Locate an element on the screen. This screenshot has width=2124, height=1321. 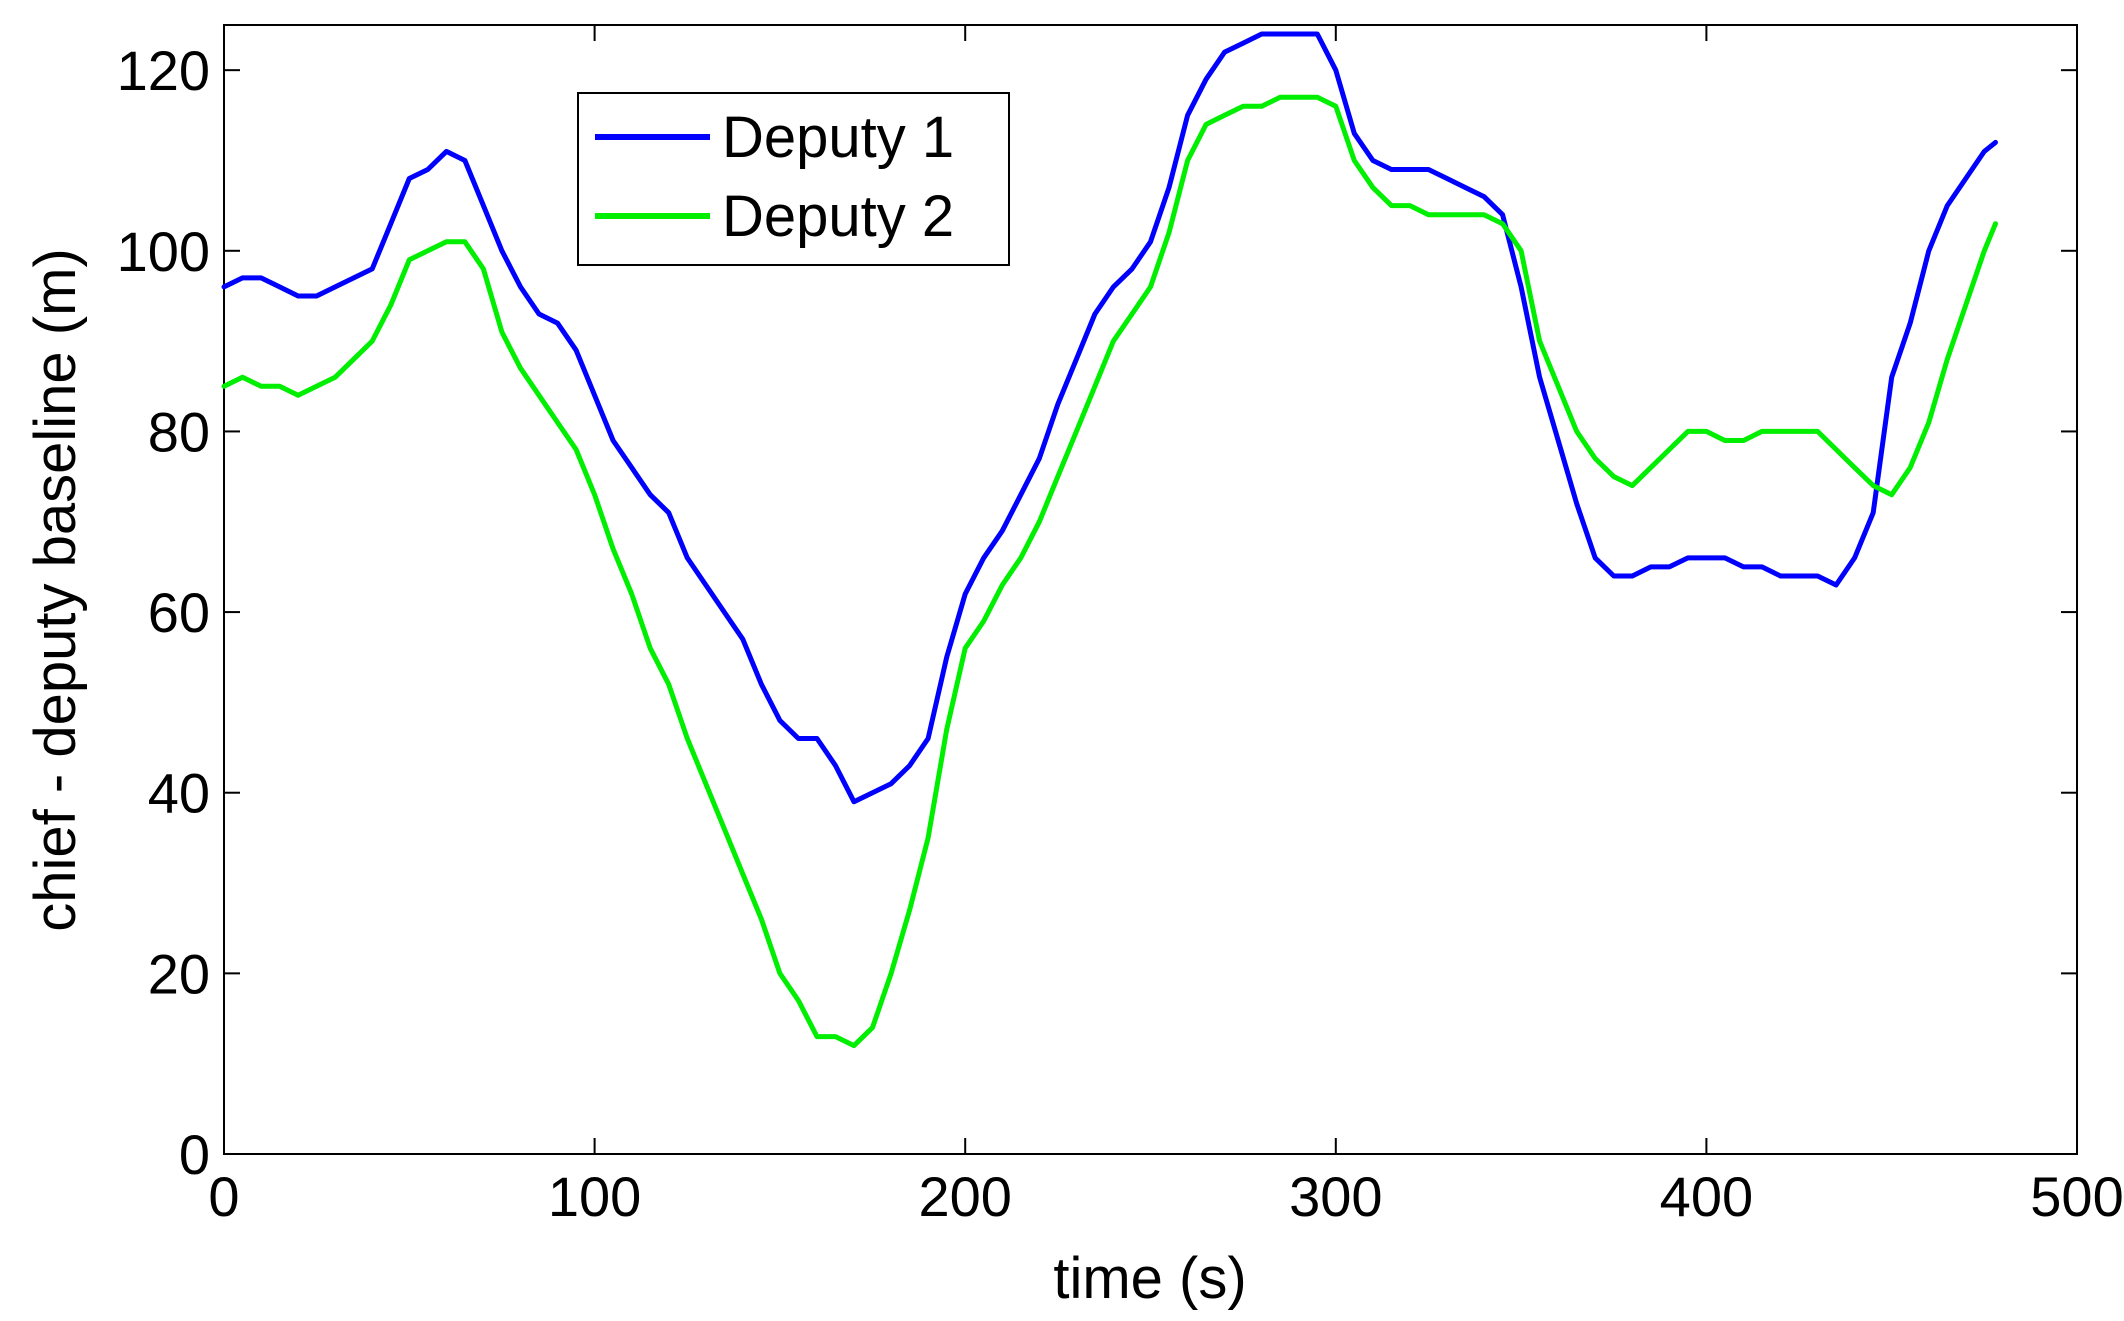
y-tick-label: 20 is located at coordinates (179, 973).